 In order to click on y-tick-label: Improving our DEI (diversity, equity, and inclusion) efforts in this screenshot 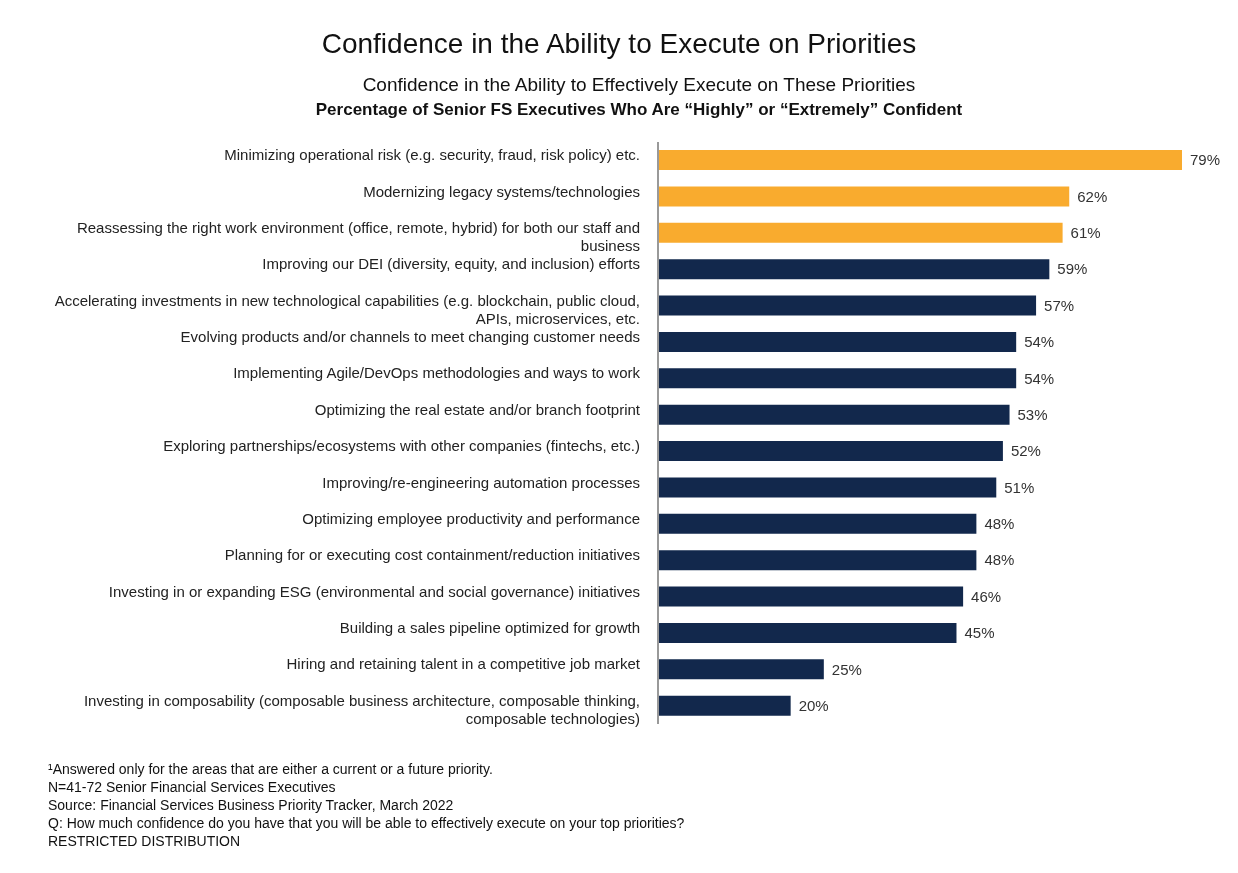, I will do `click(451, 264)`.